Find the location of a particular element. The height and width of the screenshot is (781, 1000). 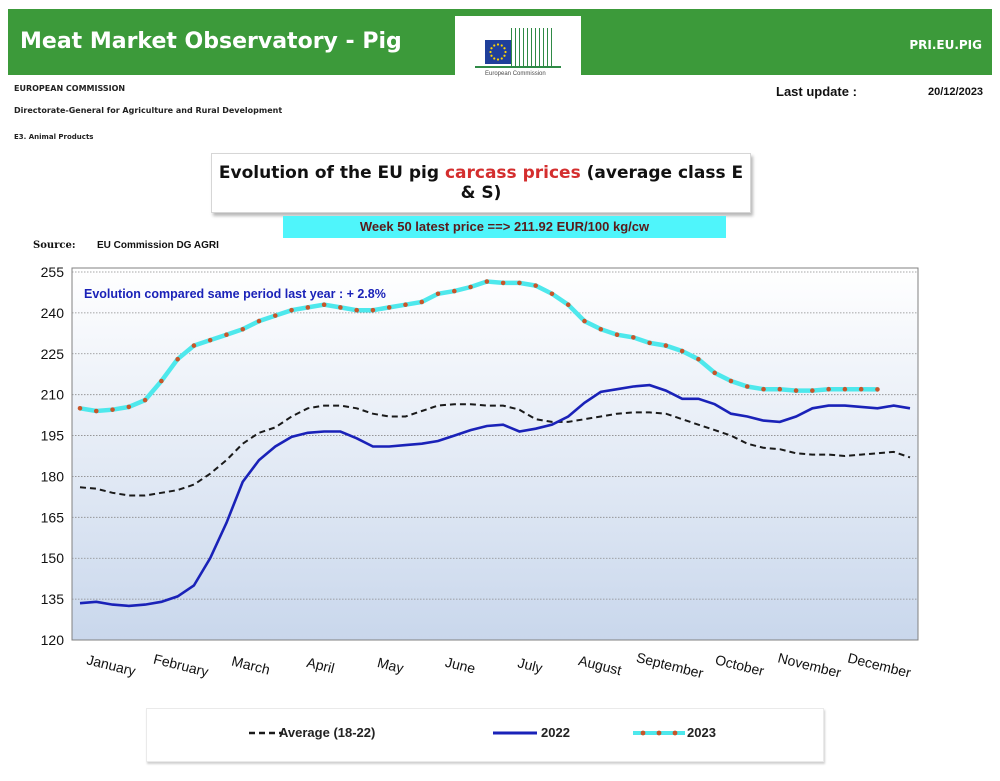

y-tick-label: 240 is located at coordinates (53, 313).